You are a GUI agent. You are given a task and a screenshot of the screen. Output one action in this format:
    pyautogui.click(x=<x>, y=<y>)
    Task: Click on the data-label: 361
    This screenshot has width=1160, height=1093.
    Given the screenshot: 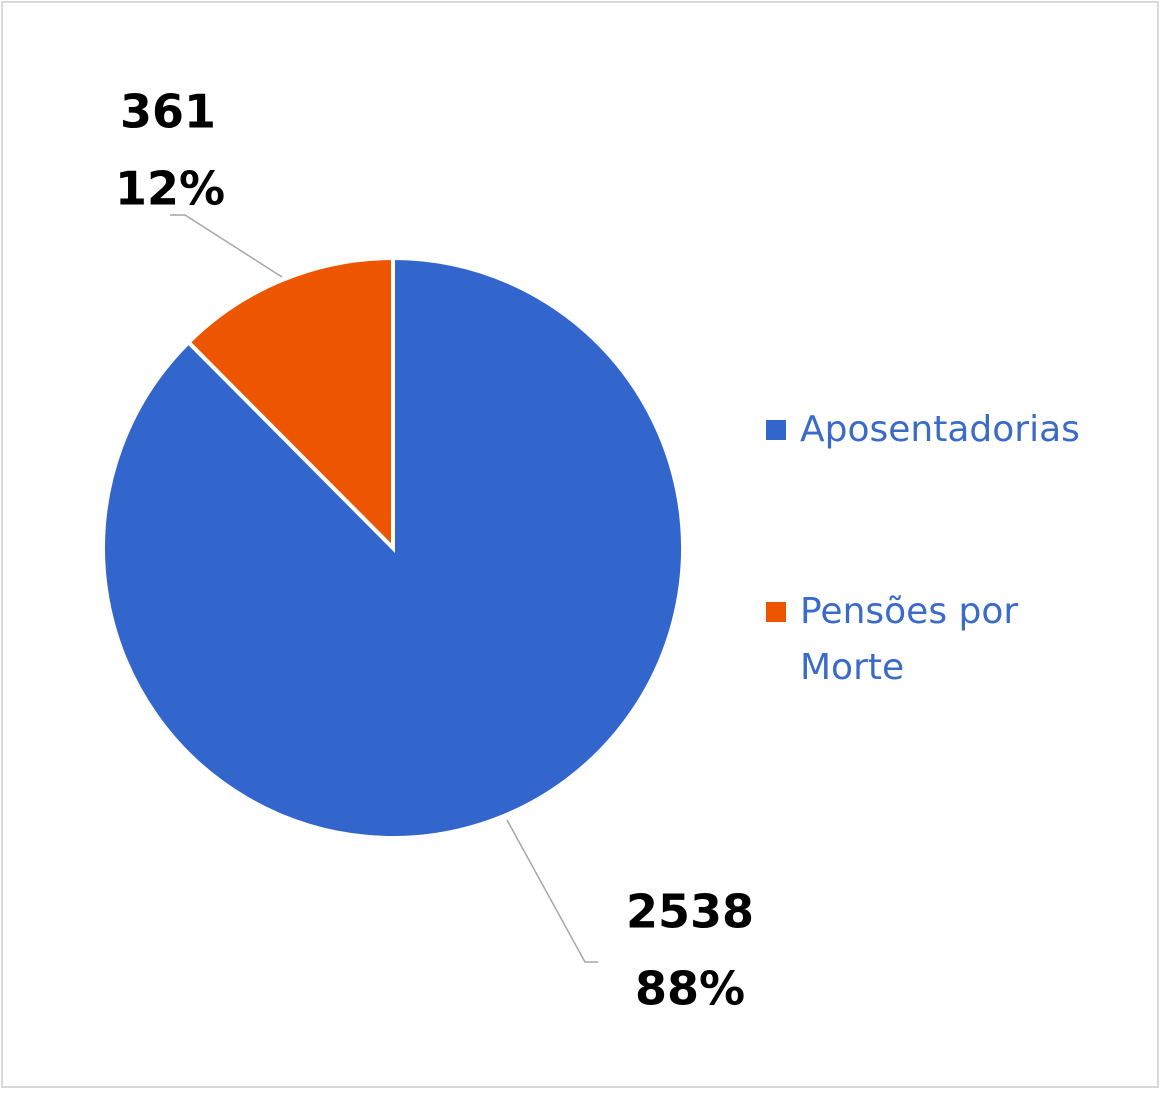 What is the action you would take?
    pyautogui.click(x=168, y=112)
    